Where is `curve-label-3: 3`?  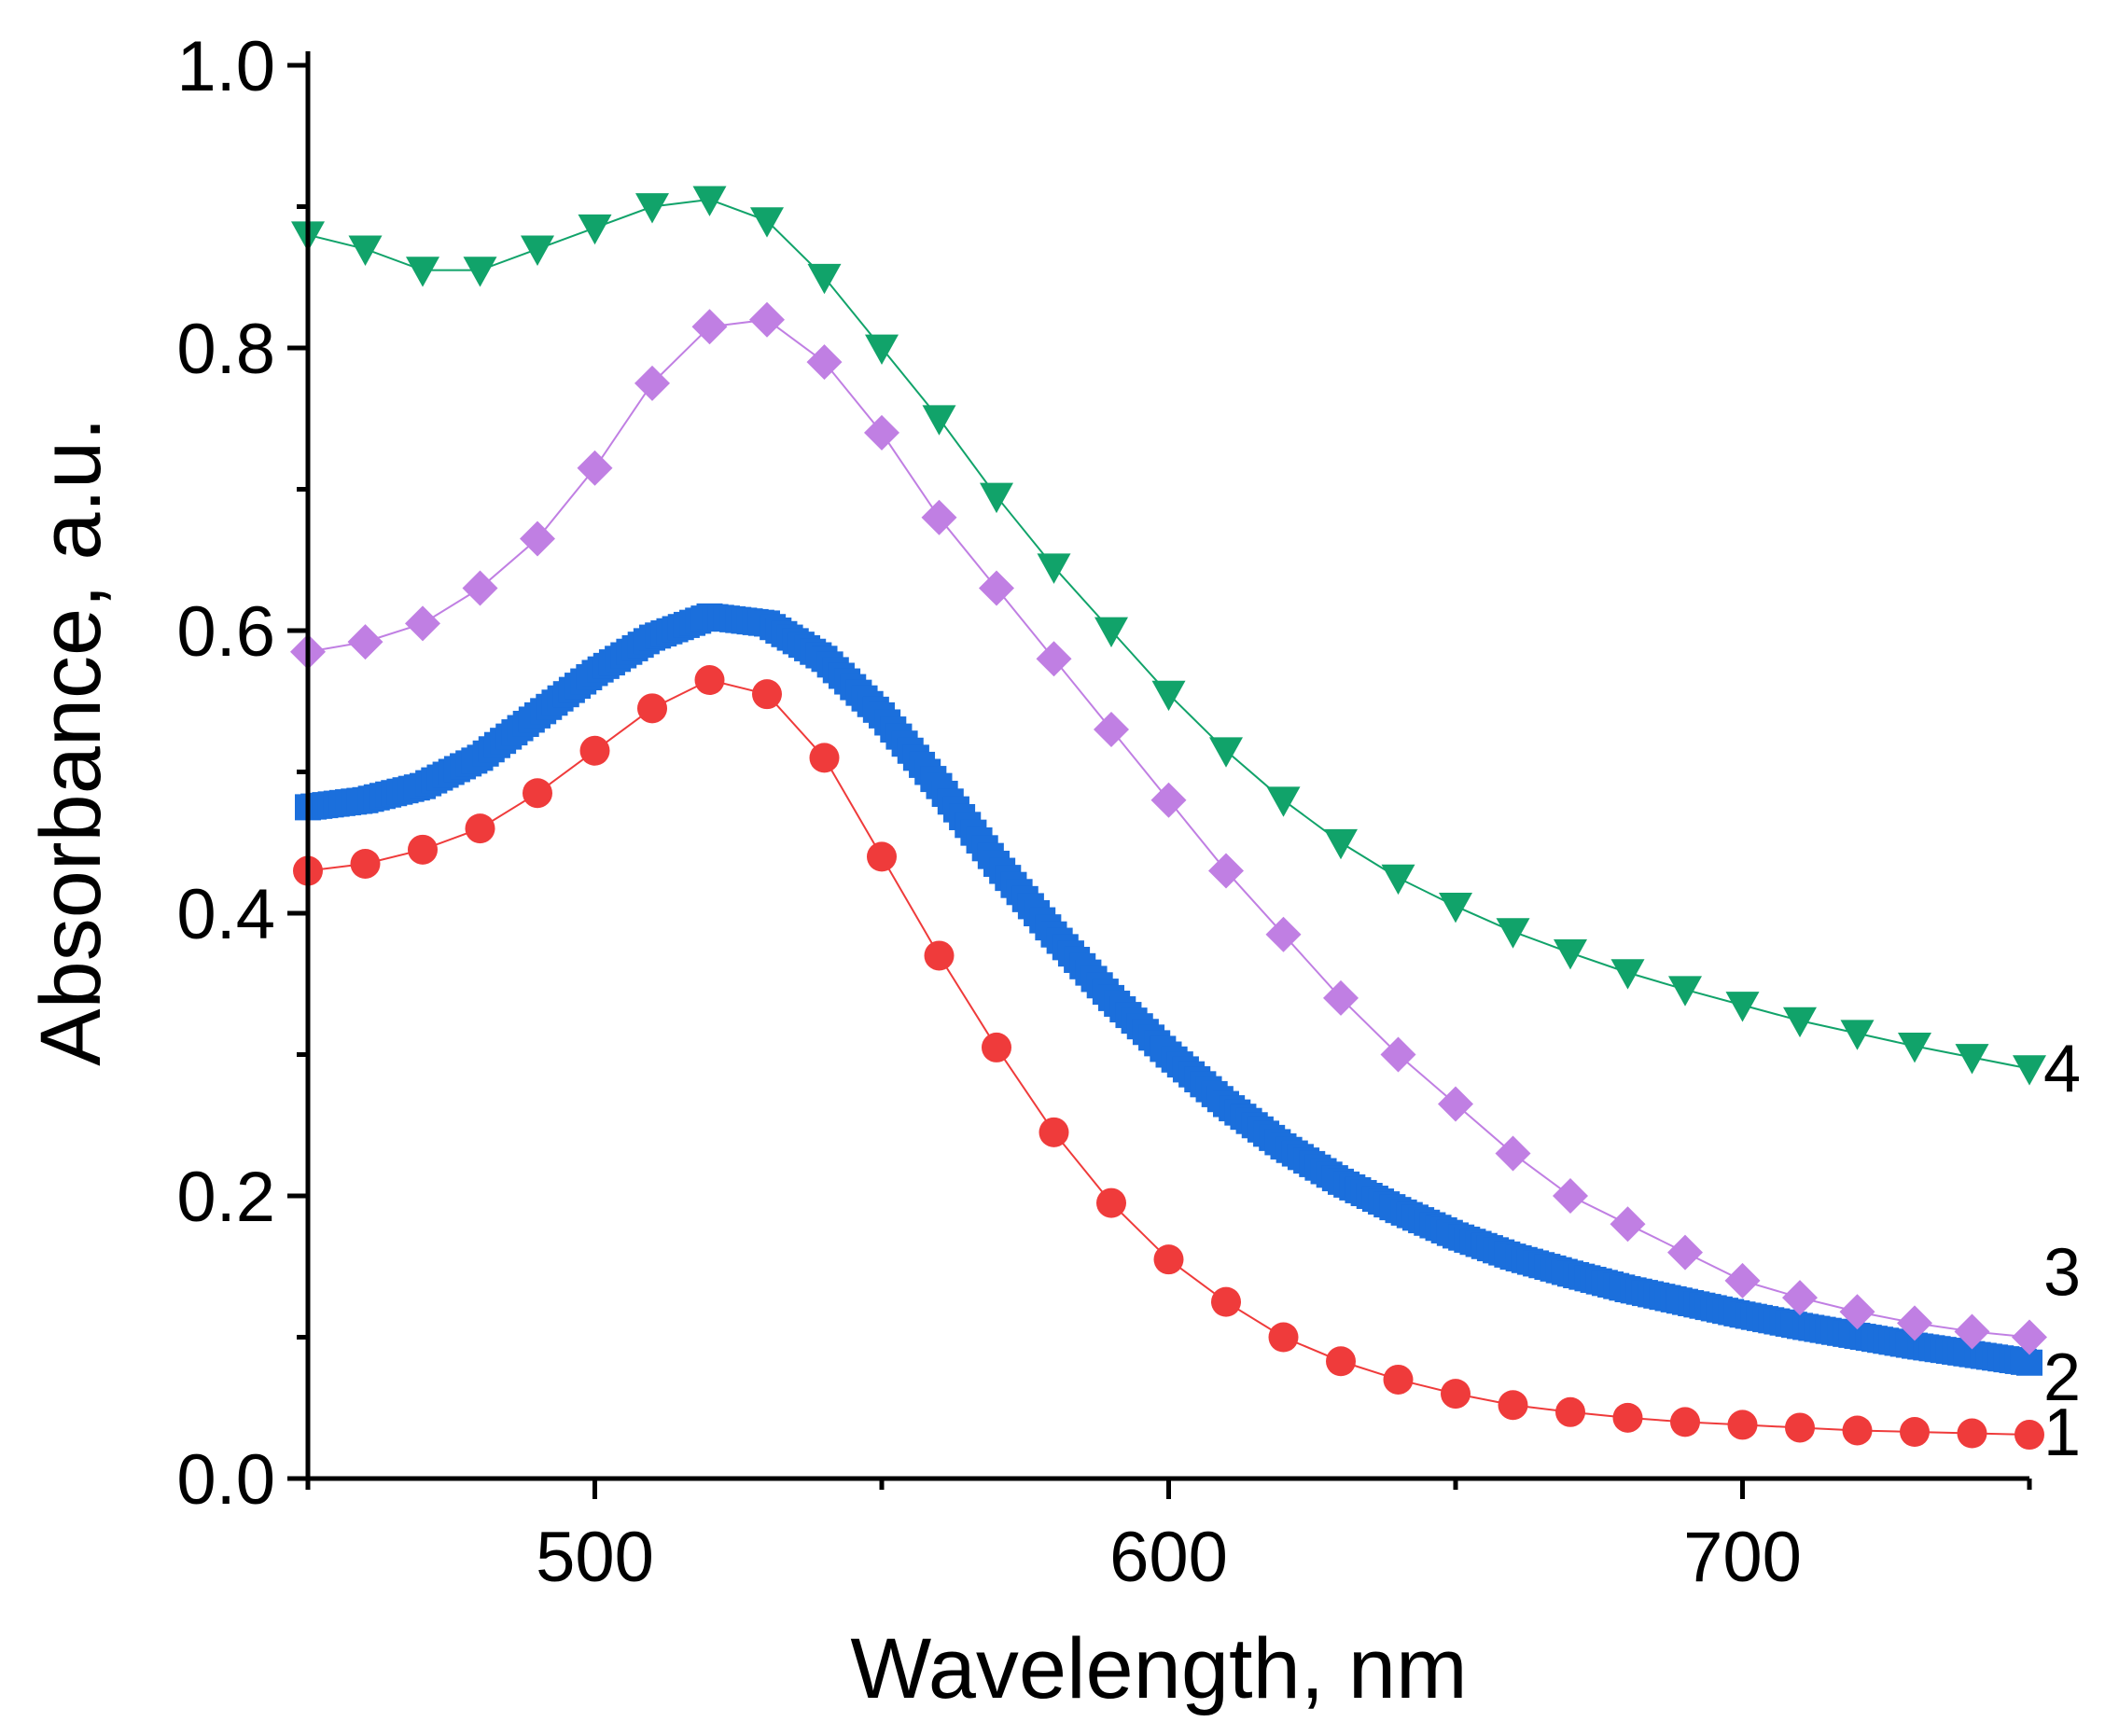
curve-label-3: 3 is located at coordinates (2062, 1273).